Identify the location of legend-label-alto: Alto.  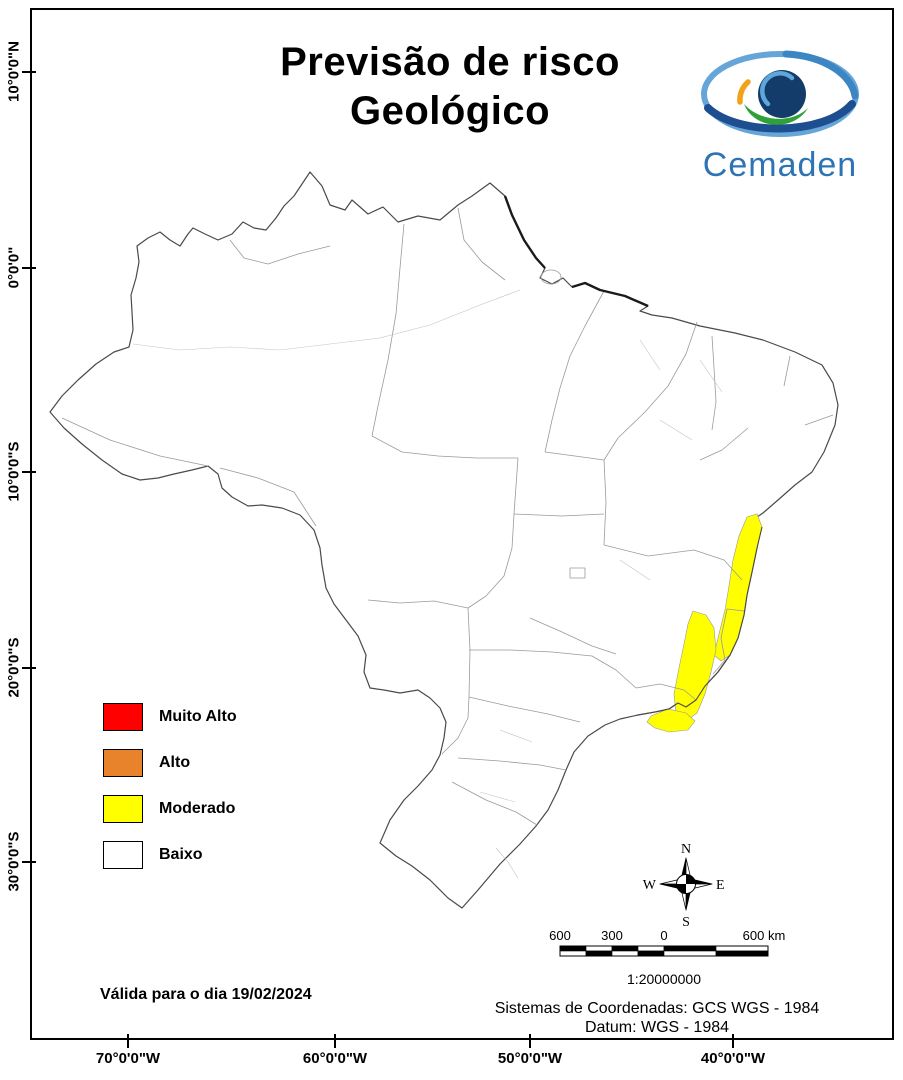
(175, 762).